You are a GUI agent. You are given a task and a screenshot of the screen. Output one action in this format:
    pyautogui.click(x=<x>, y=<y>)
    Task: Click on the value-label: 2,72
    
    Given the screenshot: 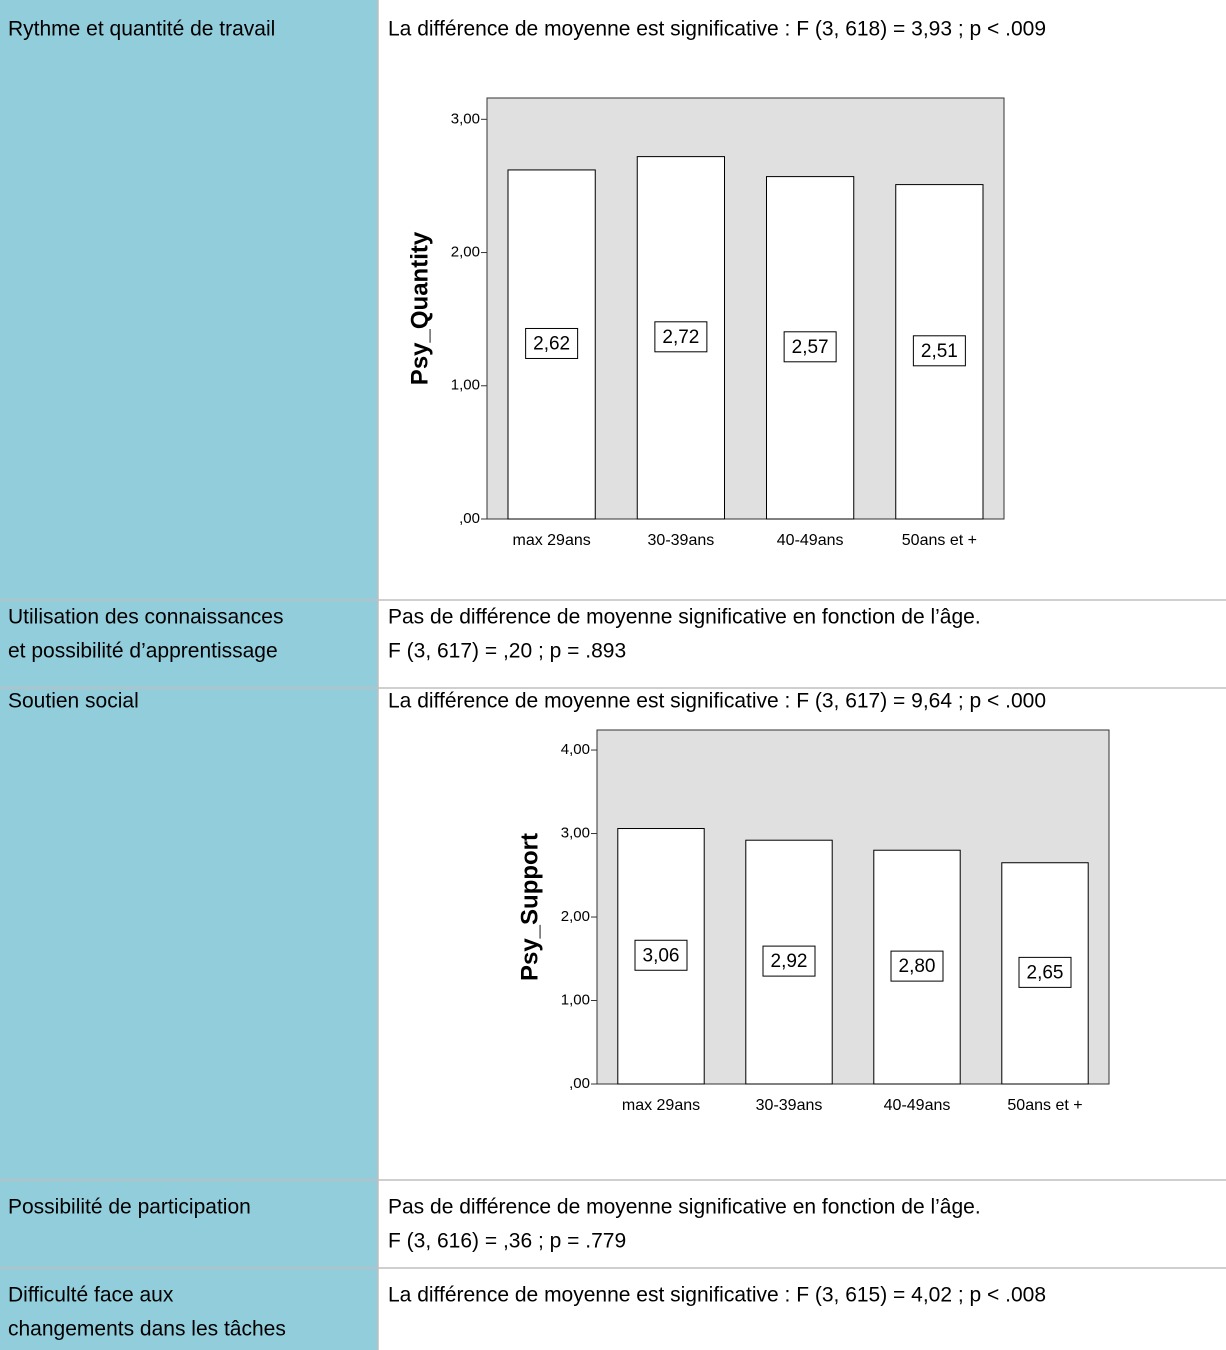 What is the action you would take?
    pyautogui.click(x=680, y=337)
    